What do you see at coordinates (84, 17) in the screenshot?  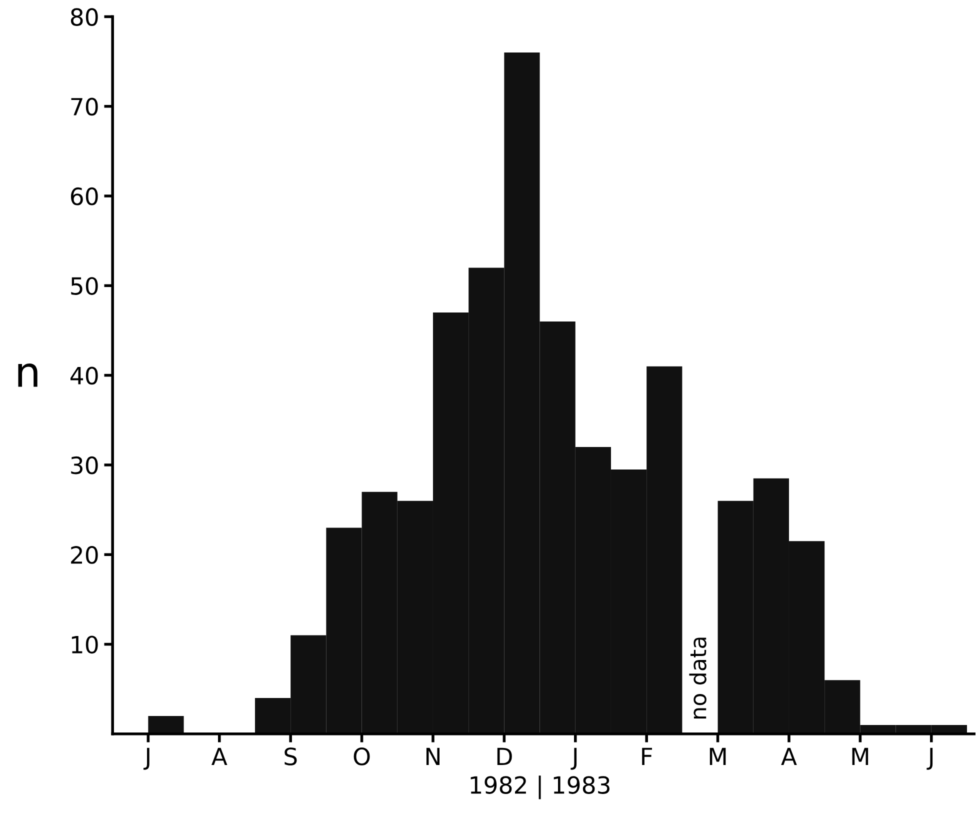 I see `y-tick-label: 80` at bounding box center [84, 17].